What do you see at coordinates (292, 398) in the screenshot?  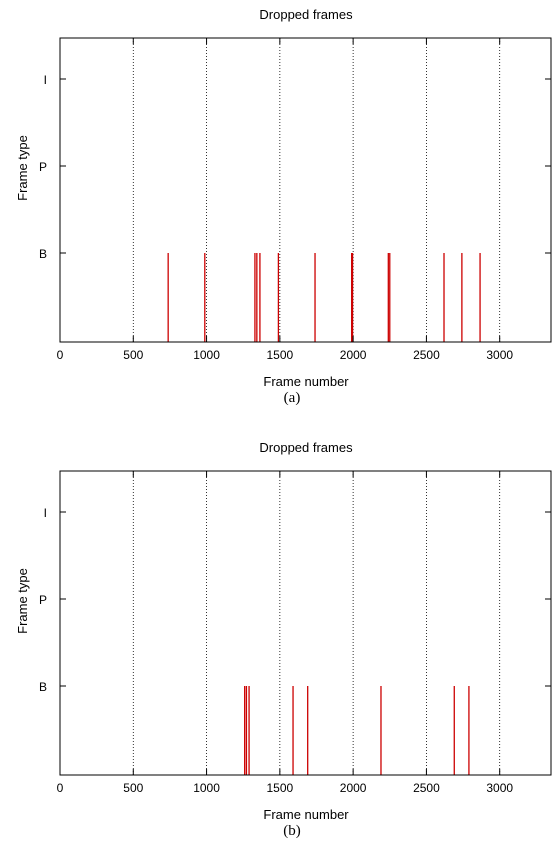 I see `panel-caption: (a)` at bounding box center [292, 398].